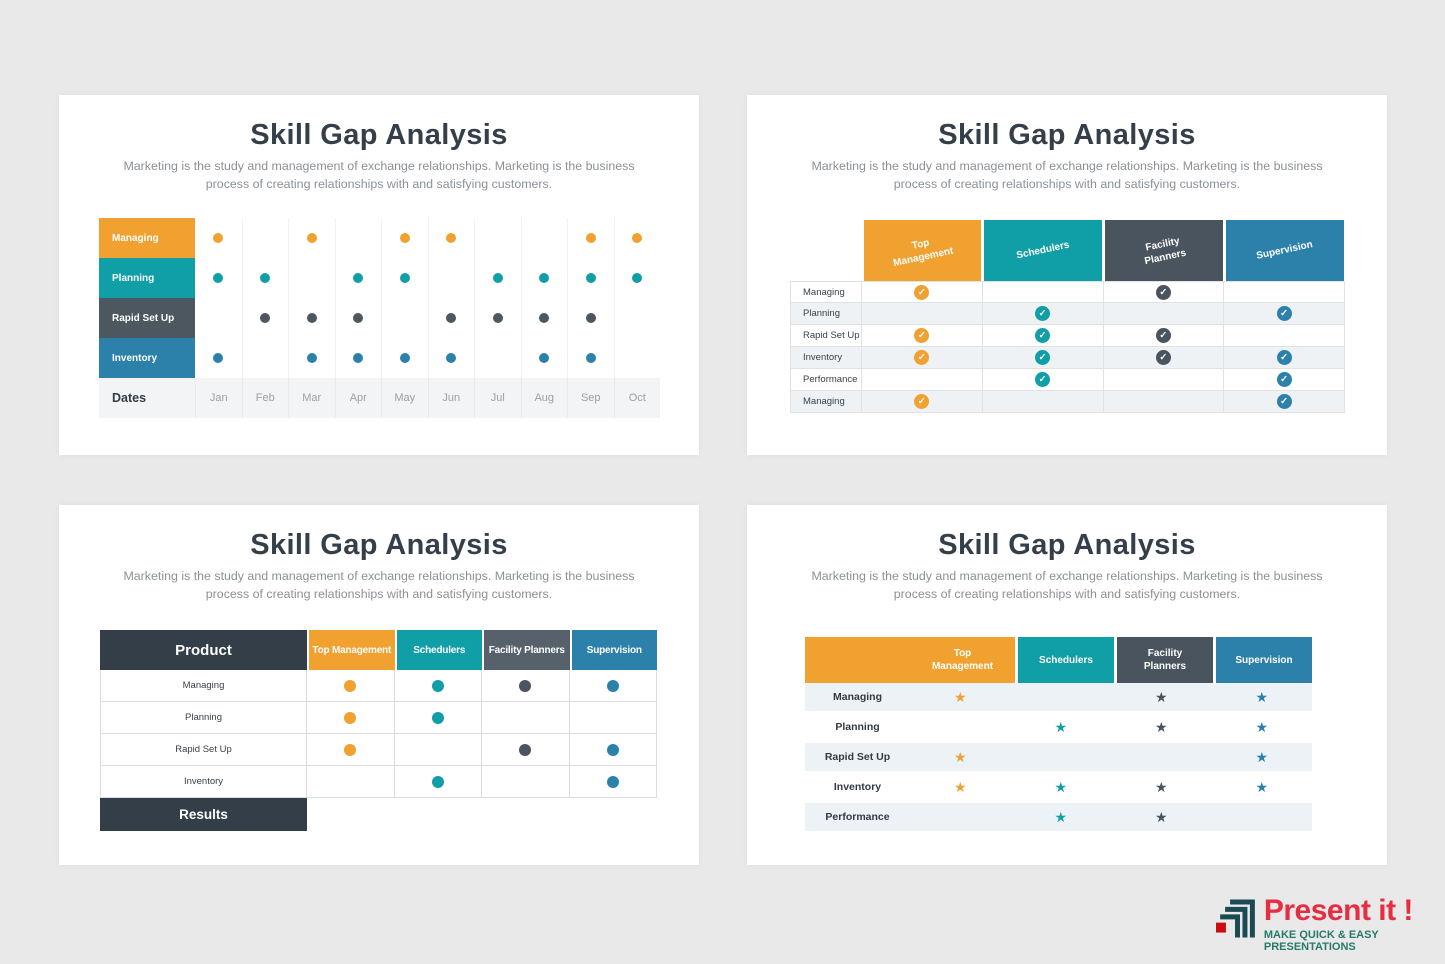 This screenshot has height=964, width=1445. I want to click on table-row: Managing, so click(378, 686).